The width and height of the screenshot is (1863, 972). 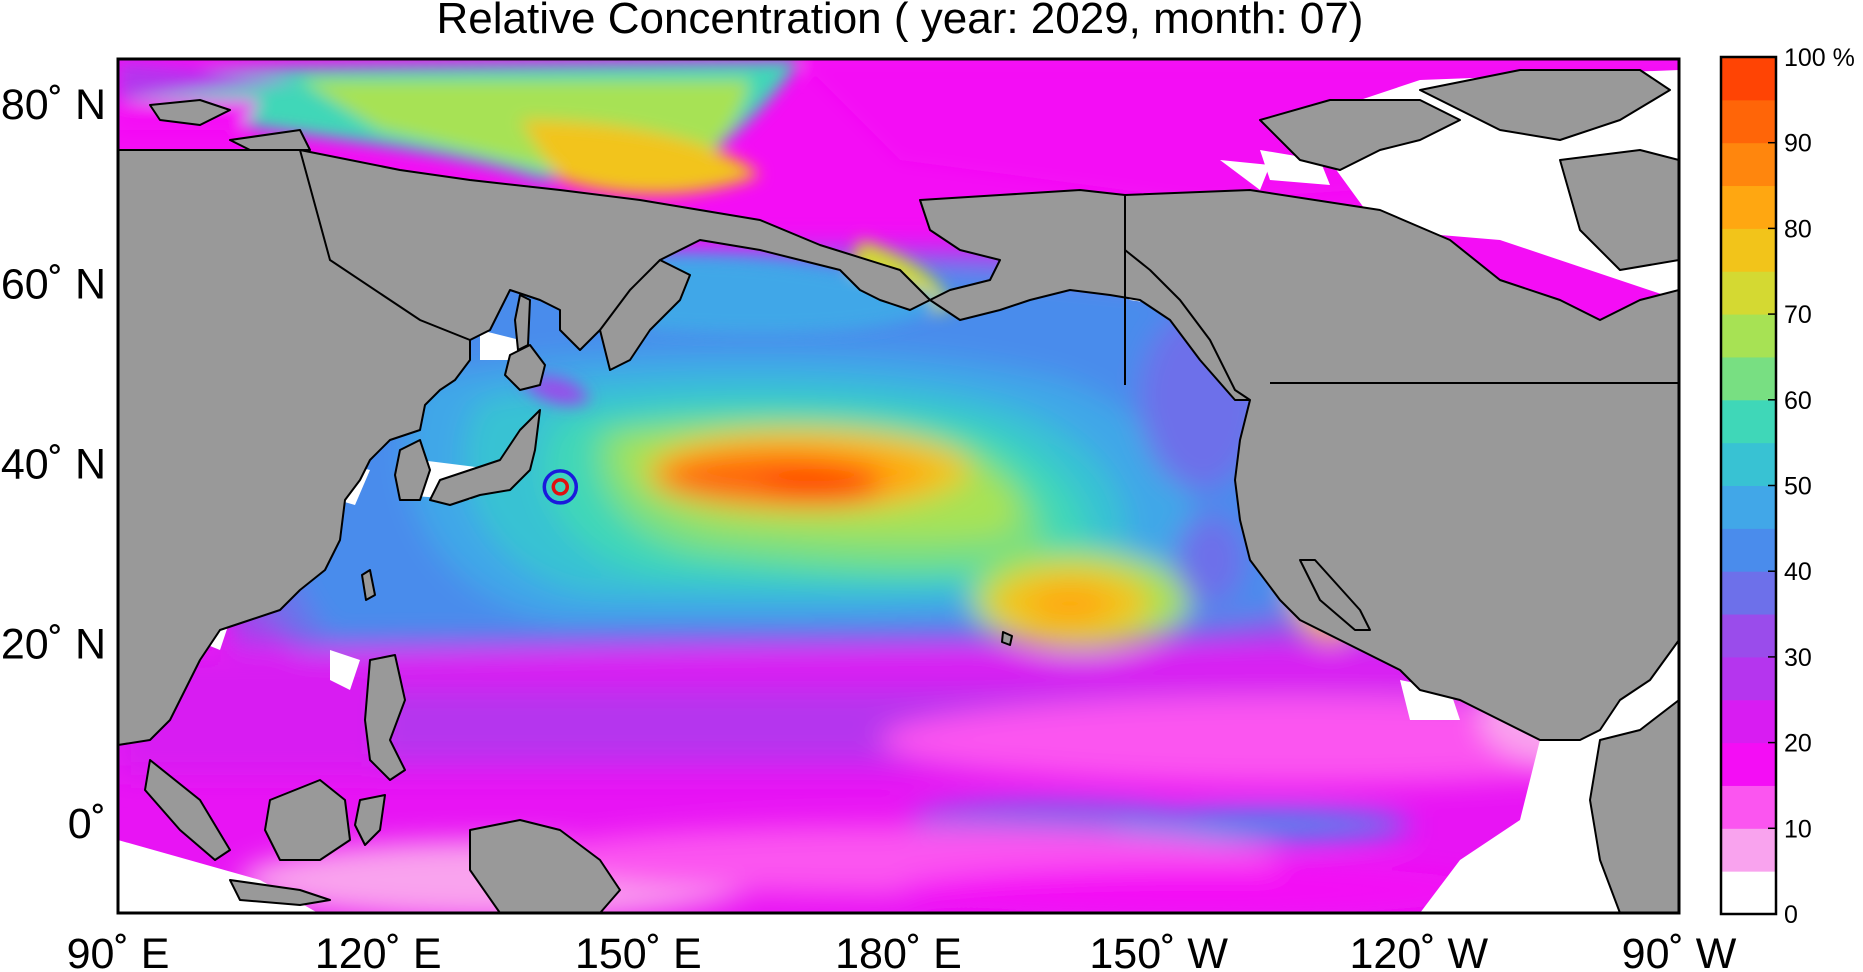 I want to click on land-japan-honshu, so click(x=485, y=457).